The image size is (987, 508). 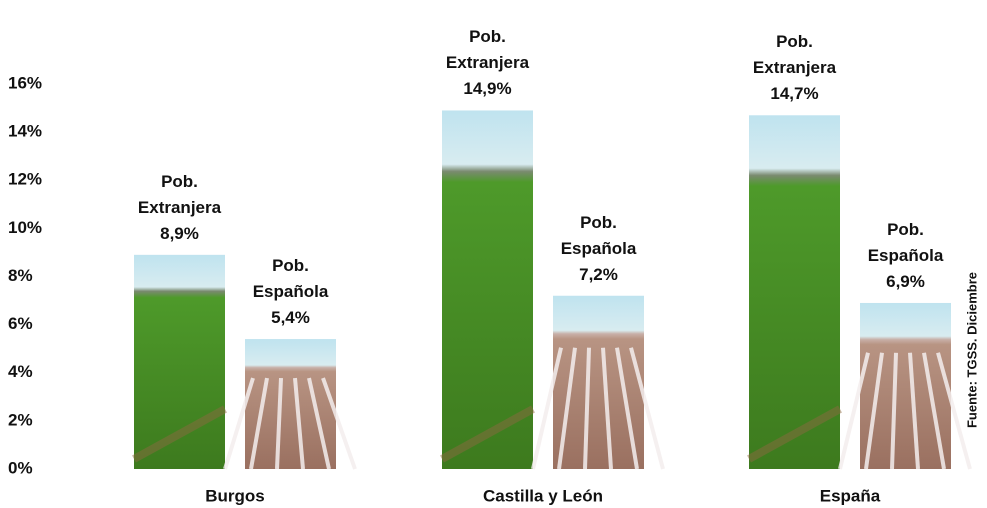 I want to click on data-label-group: Pob. Extranjera 14,9%, so click(x=488, y=63).